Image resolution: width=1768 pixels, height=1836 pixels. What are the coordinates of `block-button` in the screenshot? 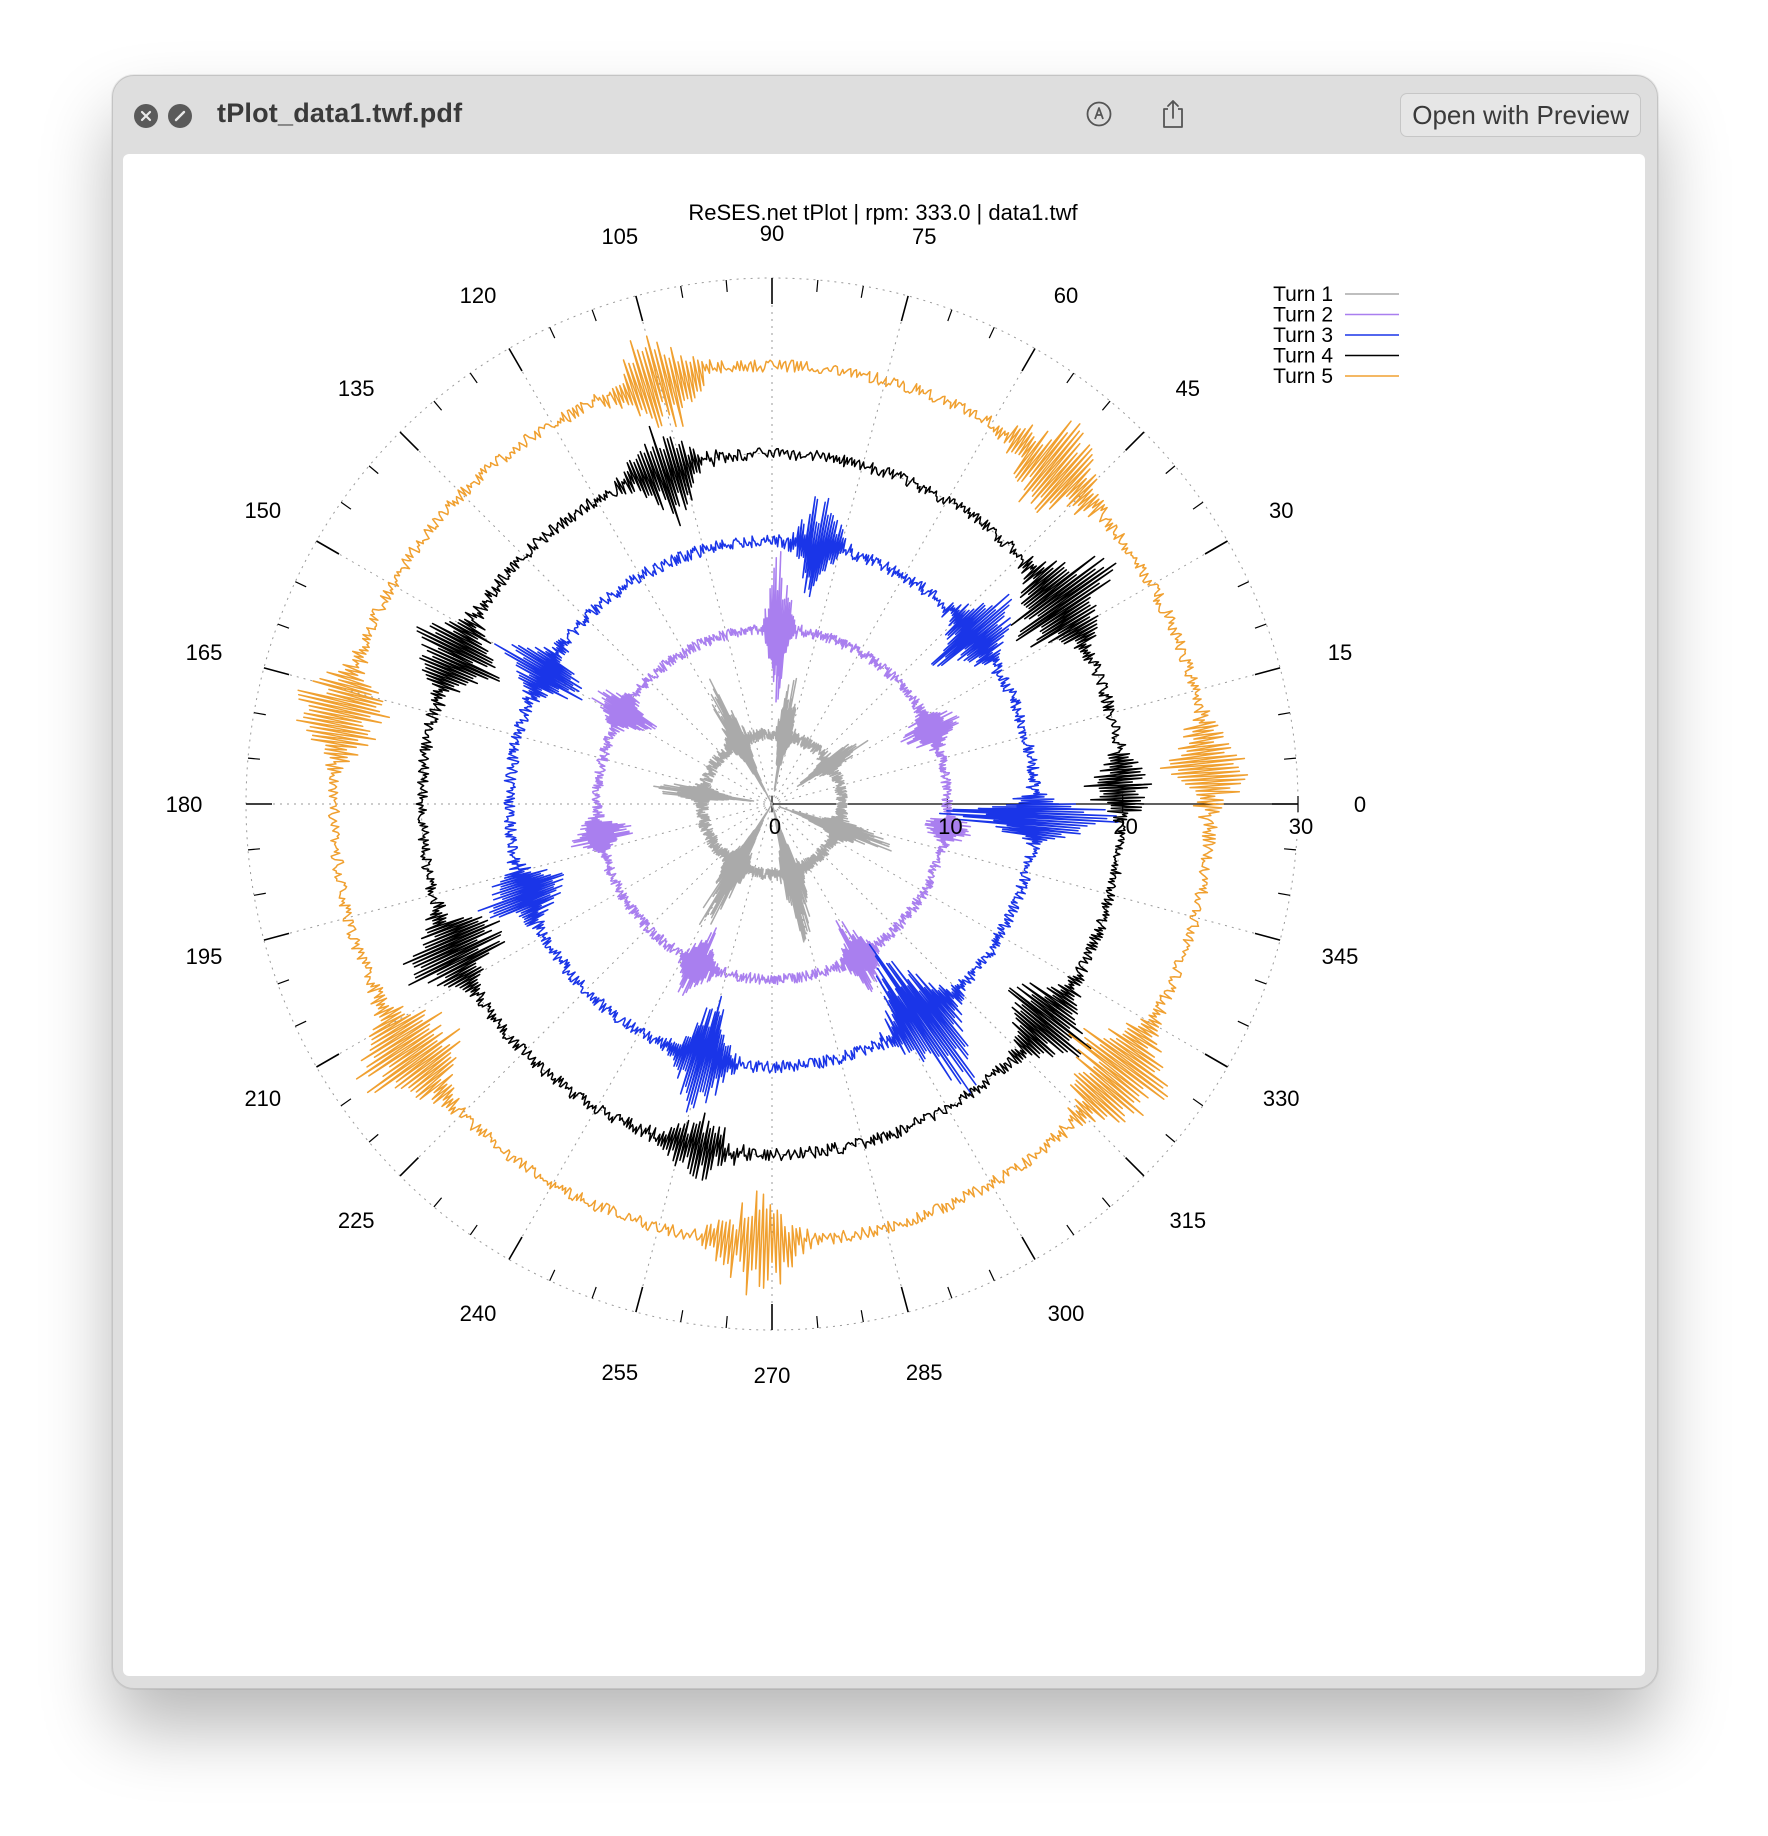 It's located at (180, 116).